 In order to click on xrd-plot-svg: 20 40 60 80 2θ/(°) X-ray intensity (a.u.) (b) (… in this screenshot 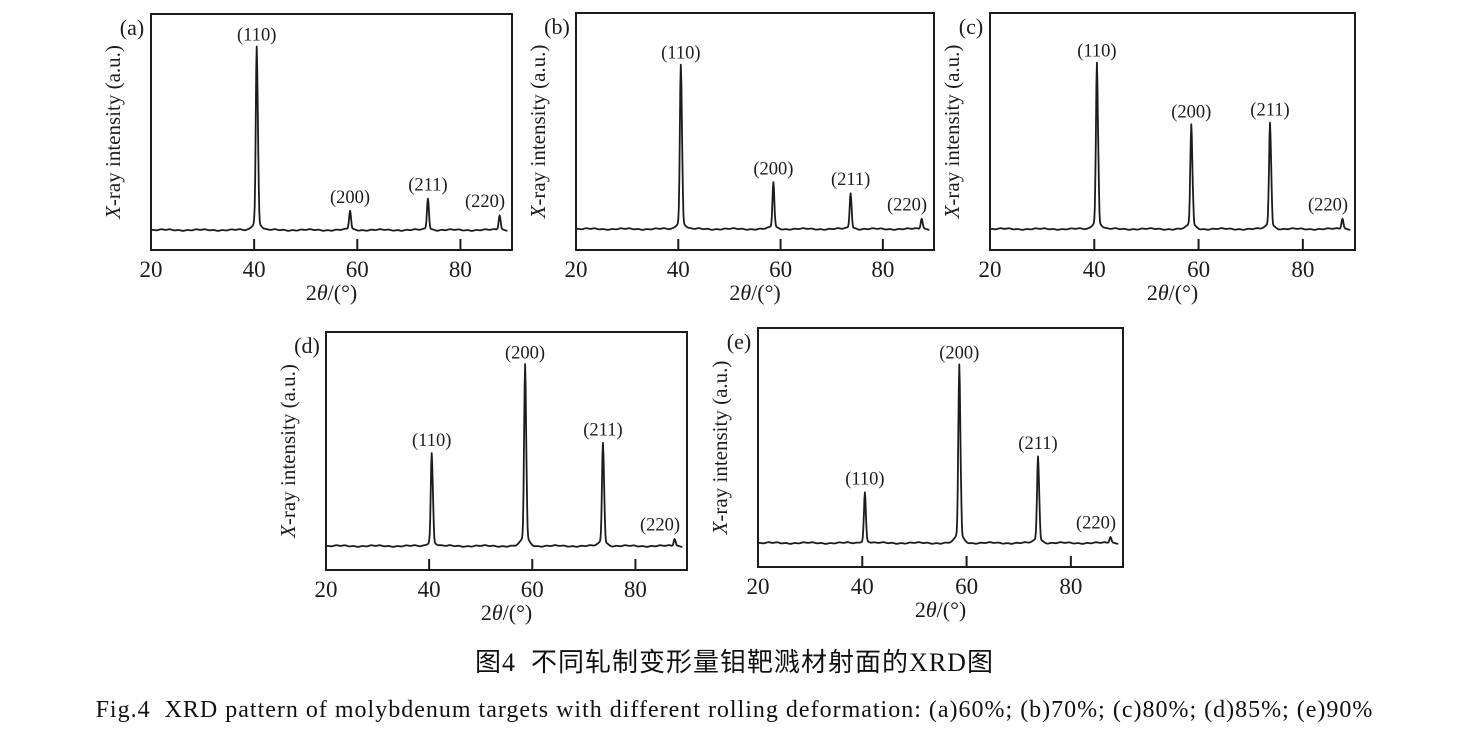, I will do `click(730, 158)`.